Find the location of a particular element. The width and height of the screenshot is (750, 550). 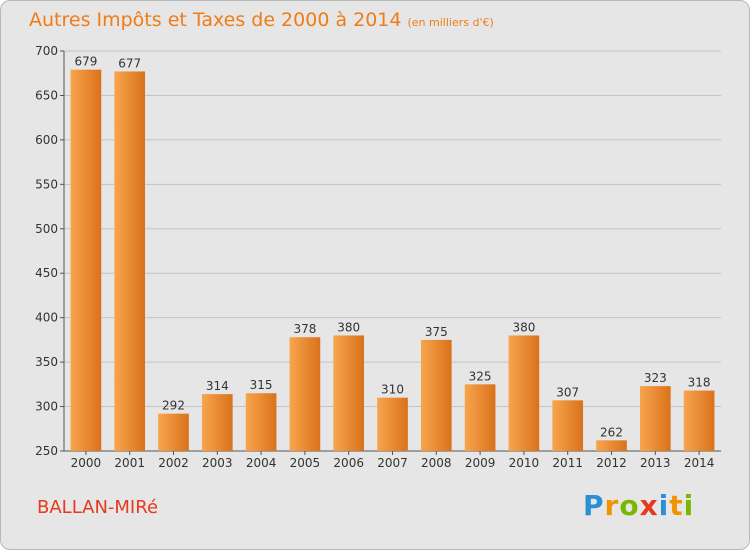

value-label: 325 is located at coordinates (480, 376).